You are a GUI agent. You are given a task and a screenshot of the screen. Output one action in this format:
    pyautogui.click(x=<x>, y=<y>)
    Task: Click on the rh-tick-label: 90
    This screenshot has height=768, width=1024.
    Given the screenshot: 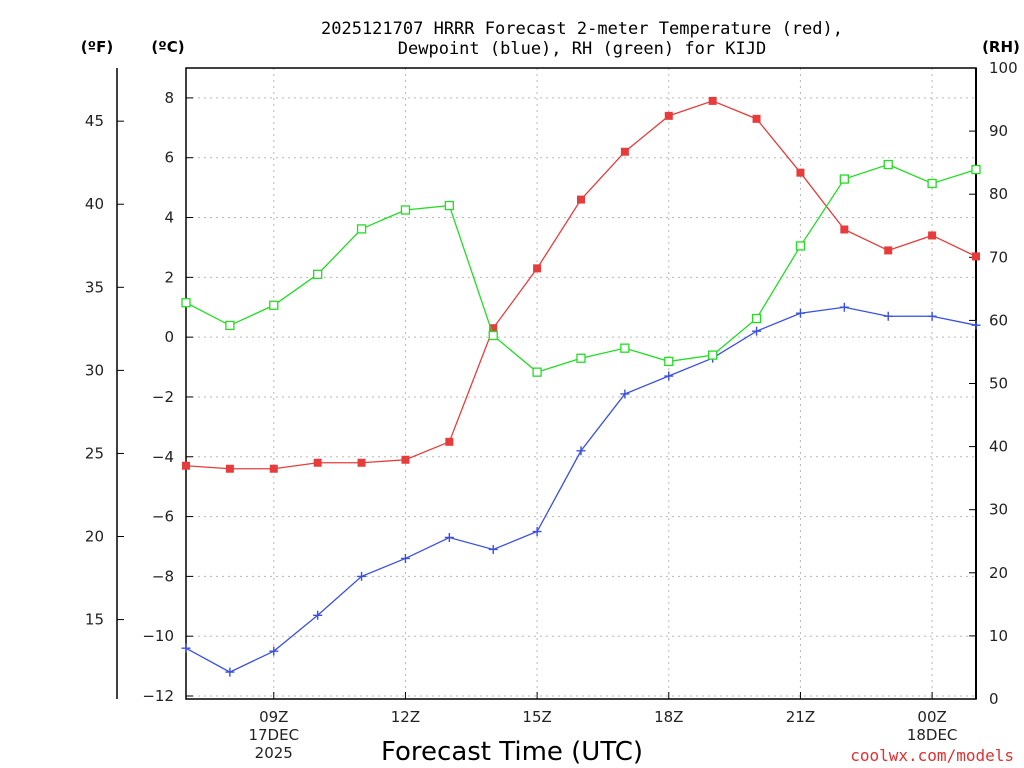 What is the action you would take?
    pyautogui.click(x=998, y=131)
    